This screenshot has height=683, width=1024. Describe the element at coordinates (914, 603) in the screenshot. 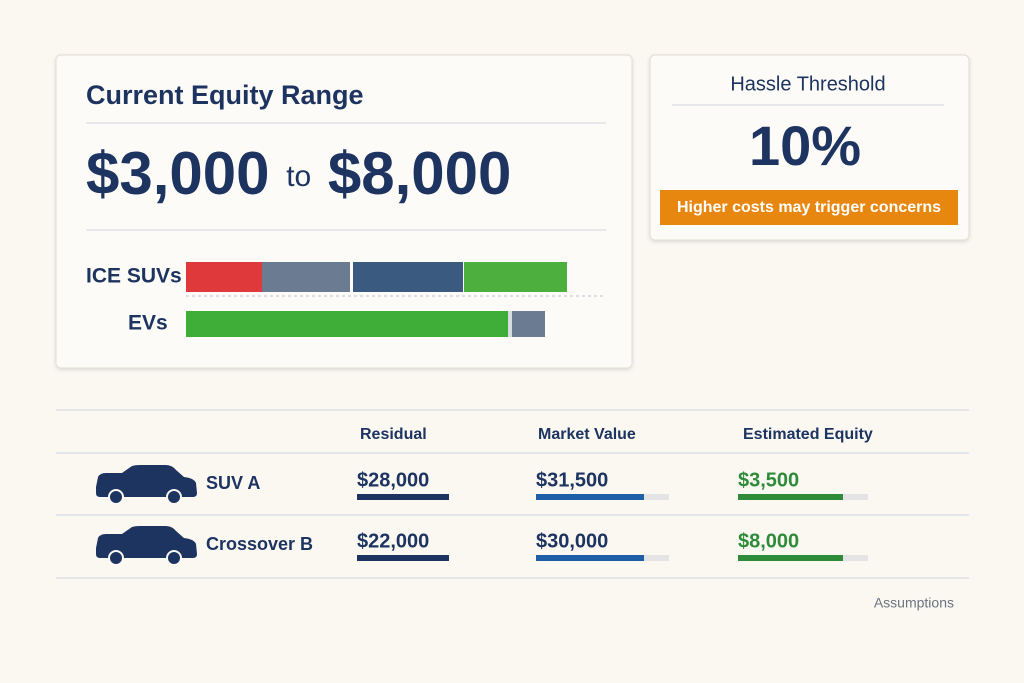

I see `assumptions-link: Assumptions` at that location.